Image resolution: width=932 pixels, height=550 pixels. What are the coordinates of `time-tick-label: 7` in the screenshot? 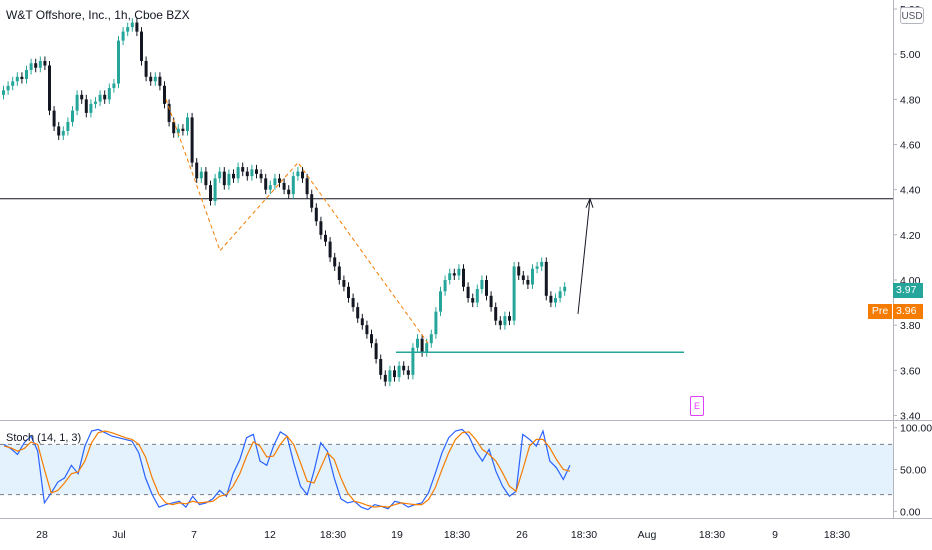 It's located at (194, 535).